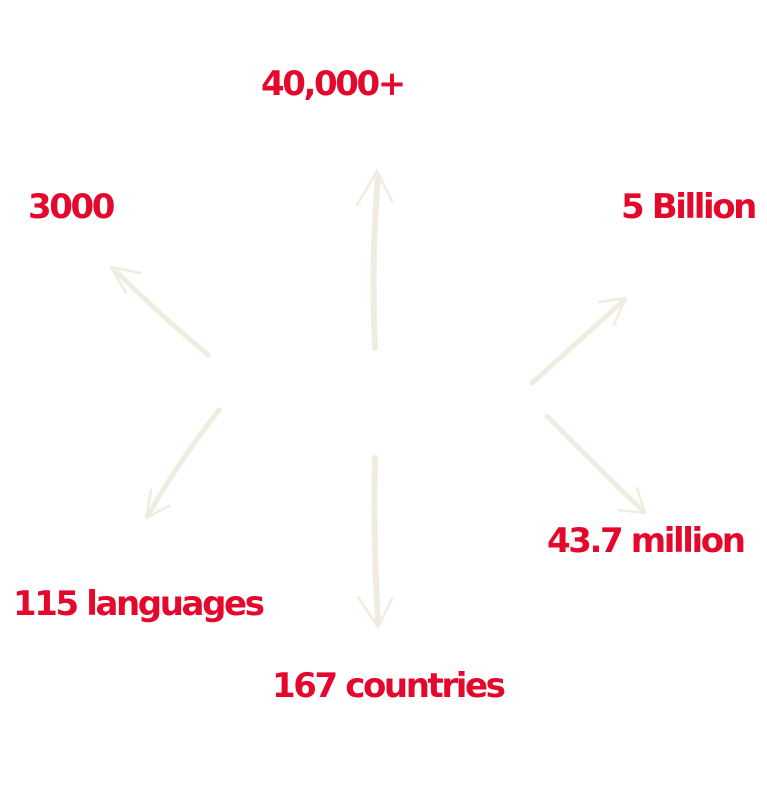 This screenshot has width=767, height=800. What do you see at coordinates (71, 207) in the screenshot?
I see `stat-top-left-value: 3000` at bounding box center [71, 207].